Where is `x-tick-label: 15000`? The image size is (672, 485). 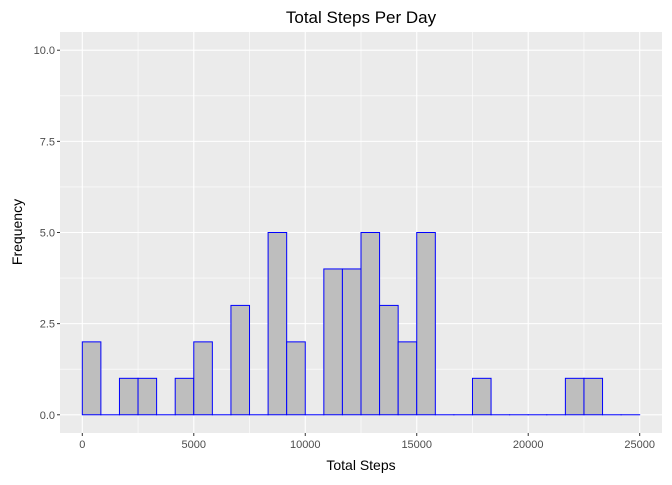 x-tick-label: 15000 is located at coordinates (416, 445).